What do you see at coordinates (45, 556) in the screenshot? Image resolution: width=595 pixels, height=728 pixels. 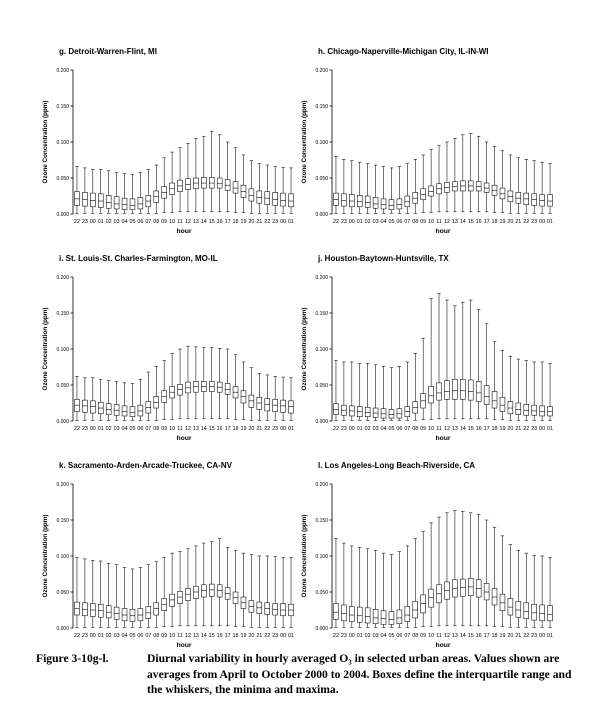 I see `y-axis-label: Ozone Concentration (ppm)` at bounding box center [45, 556].